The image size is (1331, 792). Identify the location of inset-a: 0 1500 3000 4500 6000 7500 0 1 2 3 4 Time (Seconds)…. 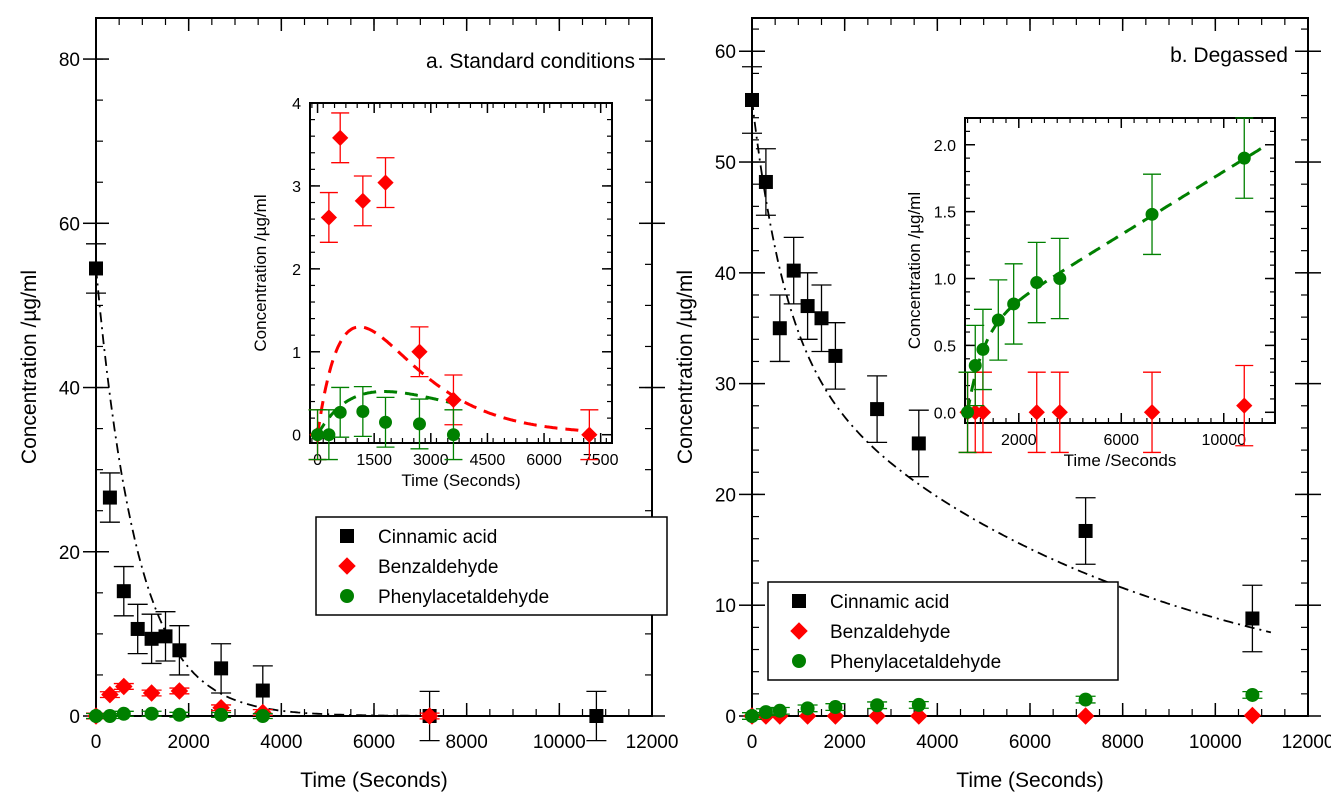
(435, 293).